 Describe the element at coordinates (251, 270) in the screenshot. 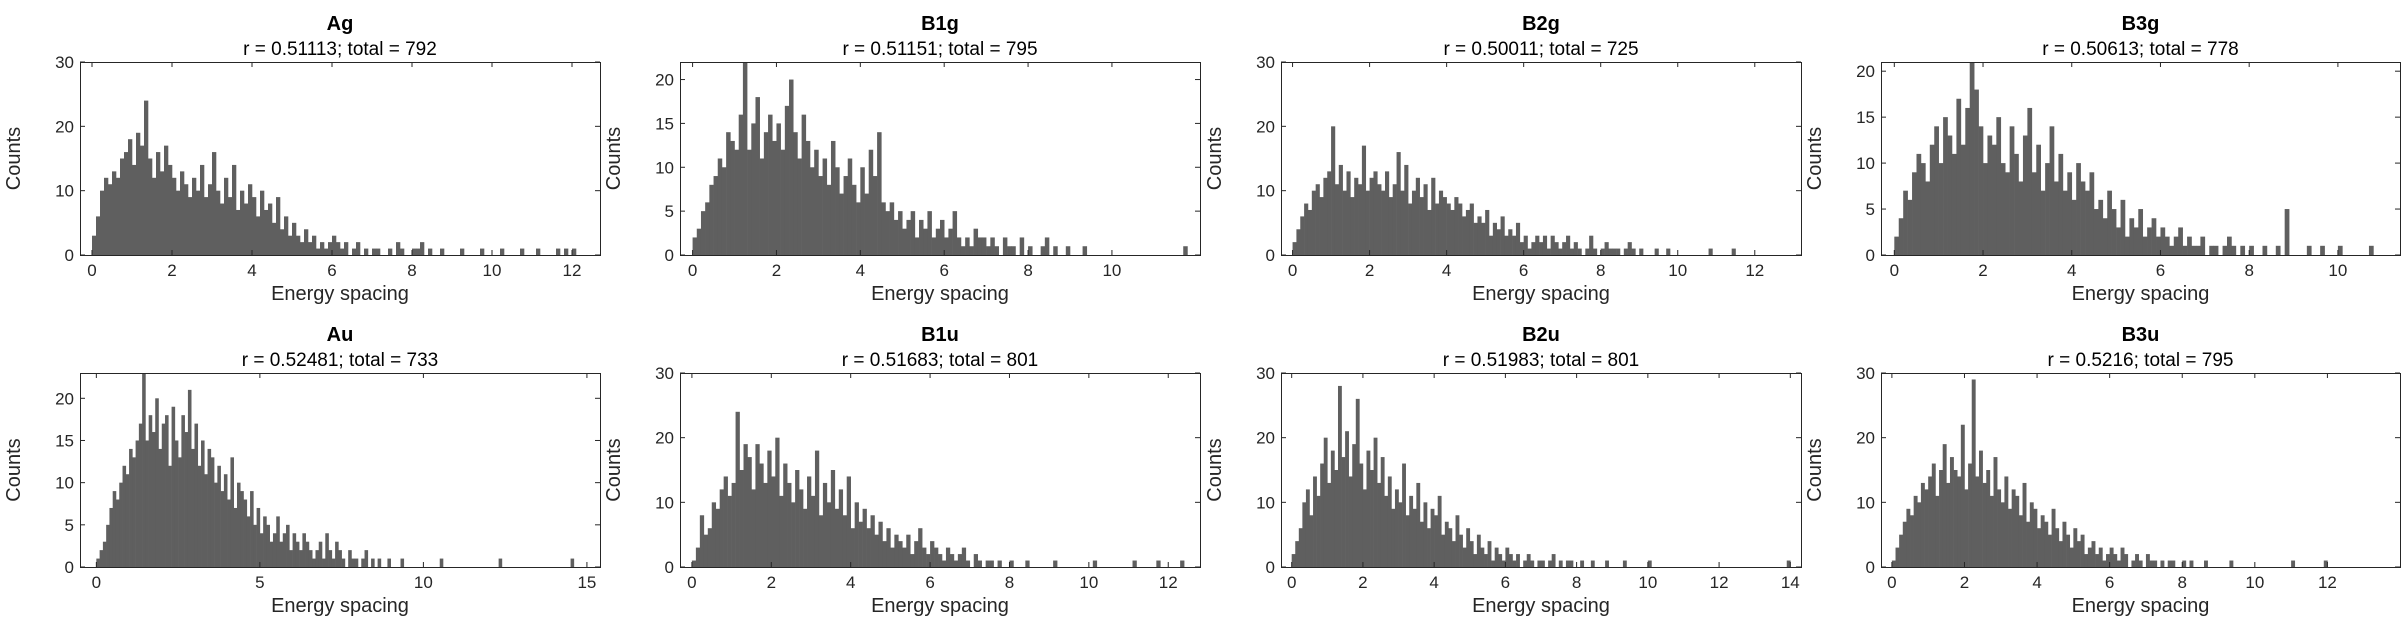

I see `x-tick-label: 4` at that location.